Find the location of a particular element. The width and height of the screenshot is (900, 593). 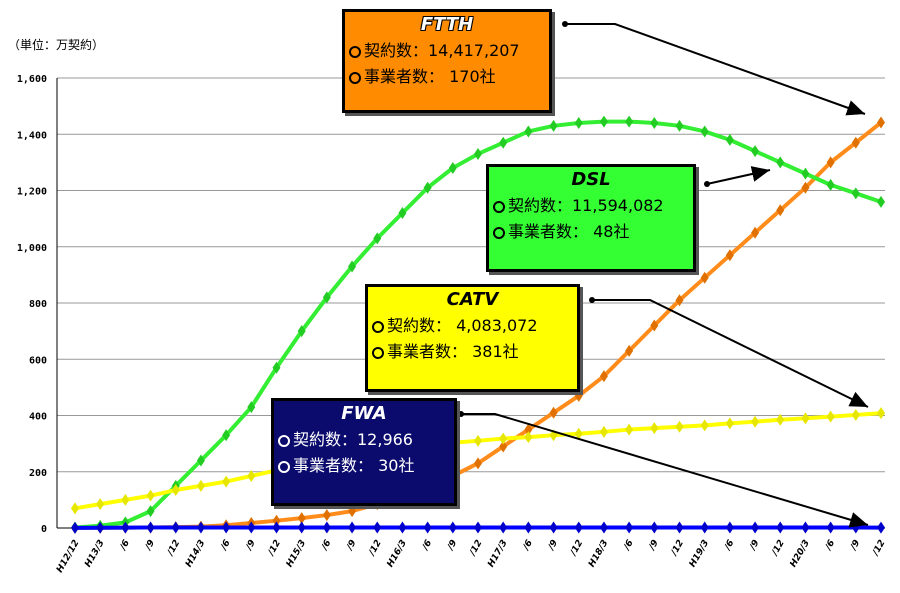

y-tick-label: 400 is located at coordinates (38, 417).